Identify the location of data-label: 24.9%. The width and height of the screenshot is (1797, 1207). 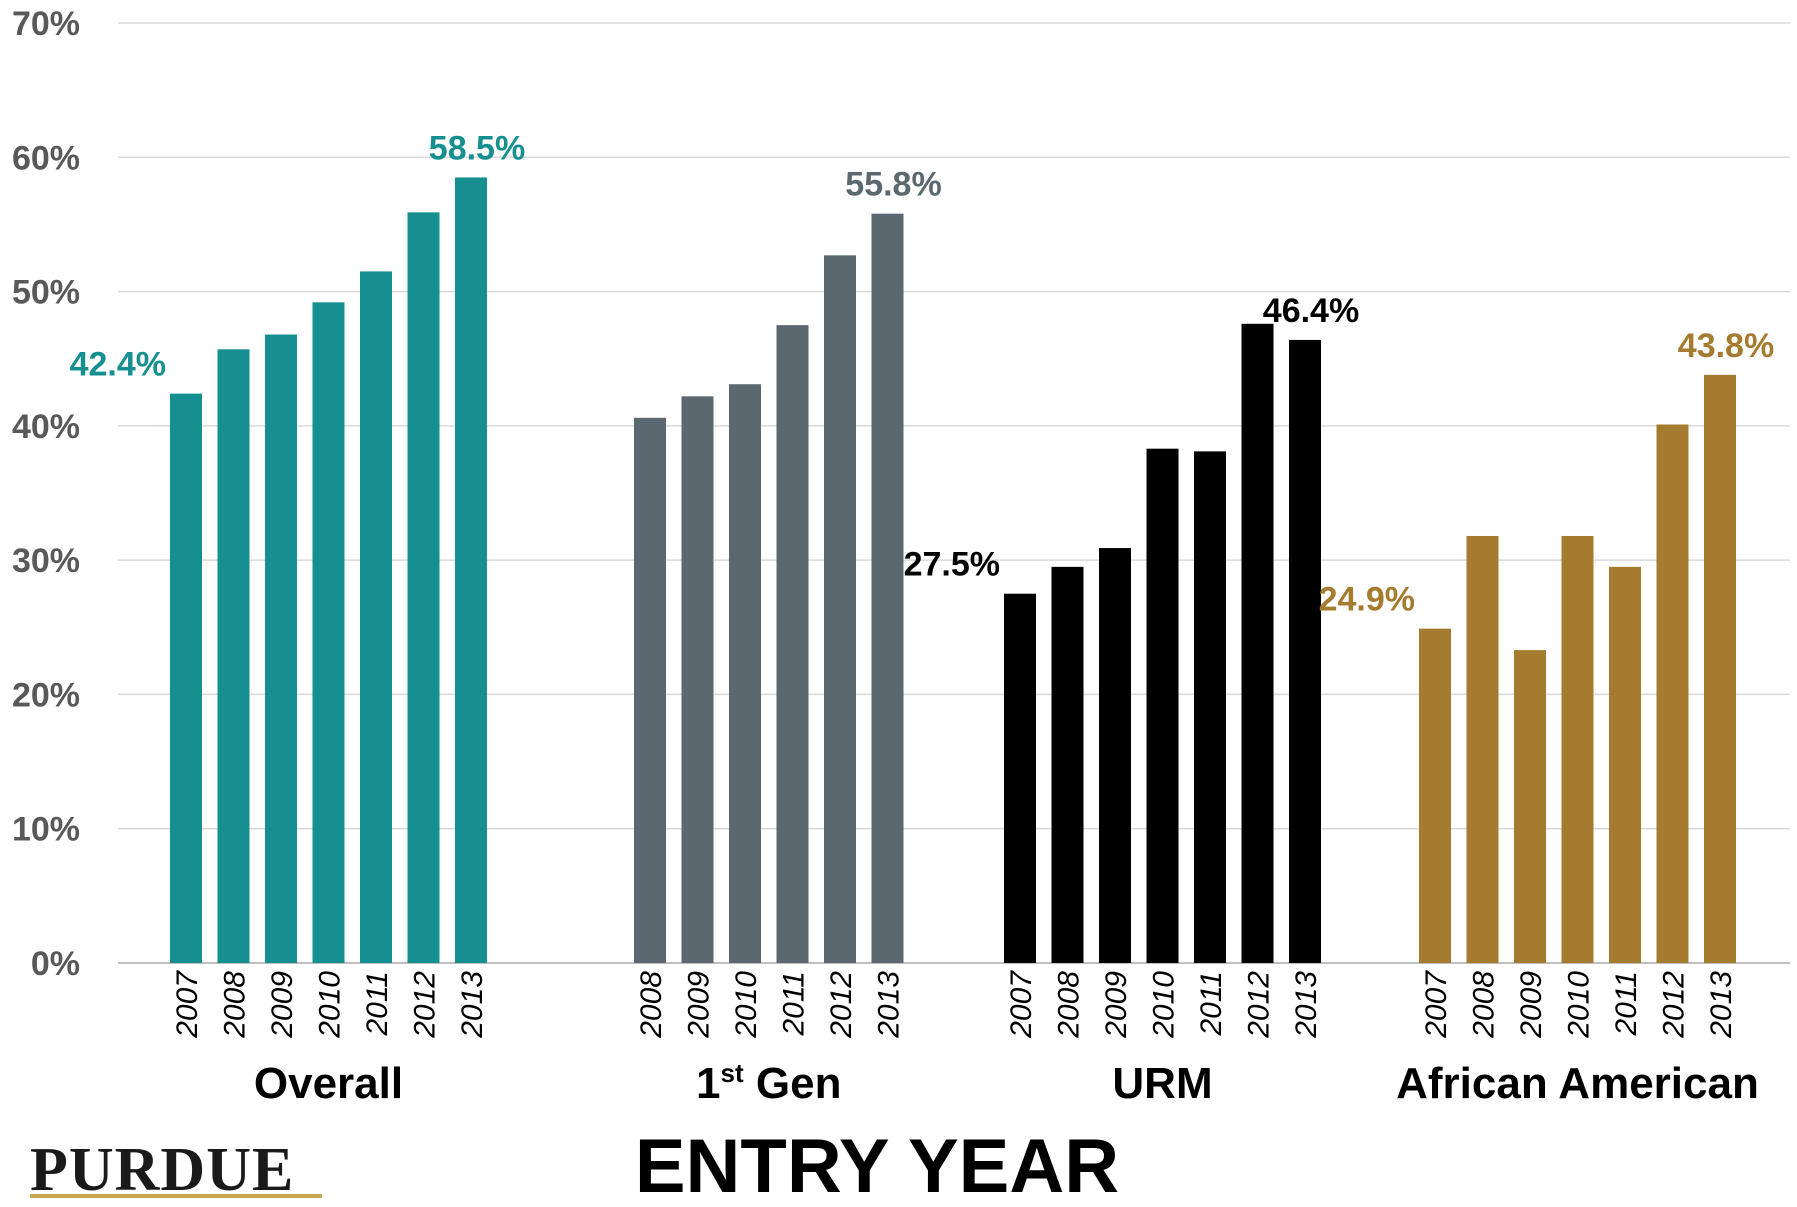
(1367, 600).